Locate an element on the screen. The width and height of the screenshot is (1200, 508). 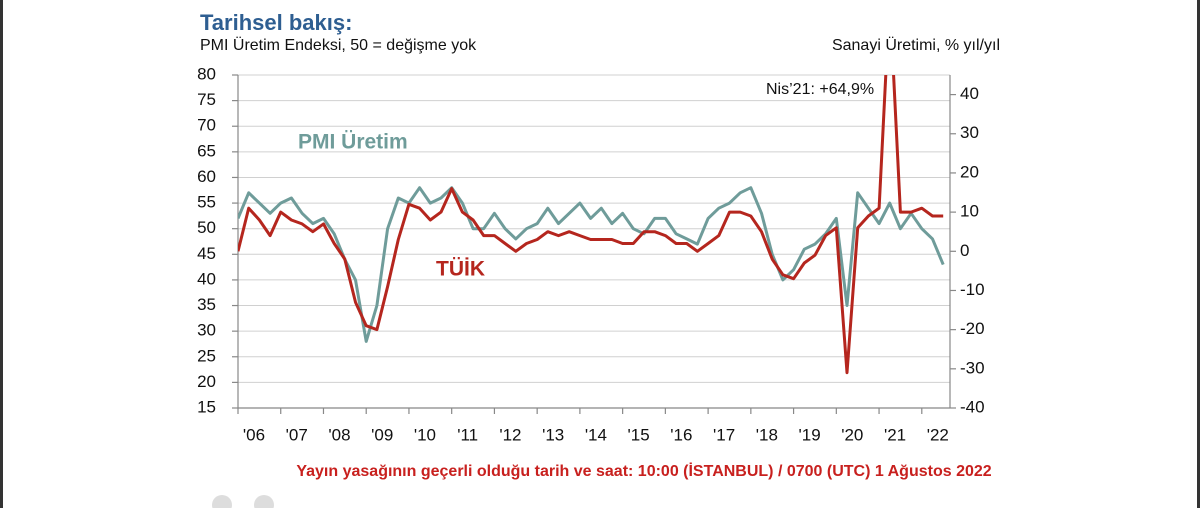
x-tick-label: '17 is located at coordinates (724, 434).